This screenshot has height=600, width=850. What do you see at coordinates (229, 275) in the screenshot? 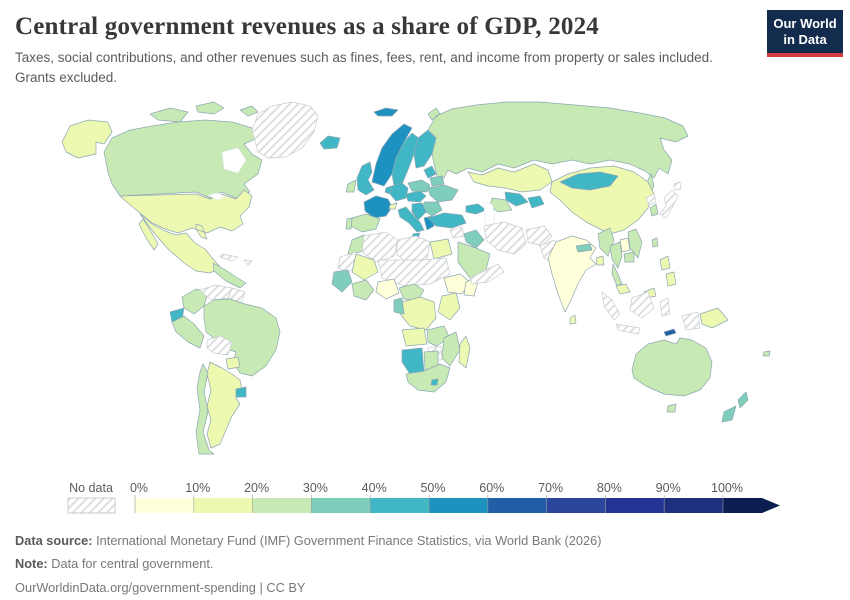
I see `region-central-america` at bounding box center [229, 275].